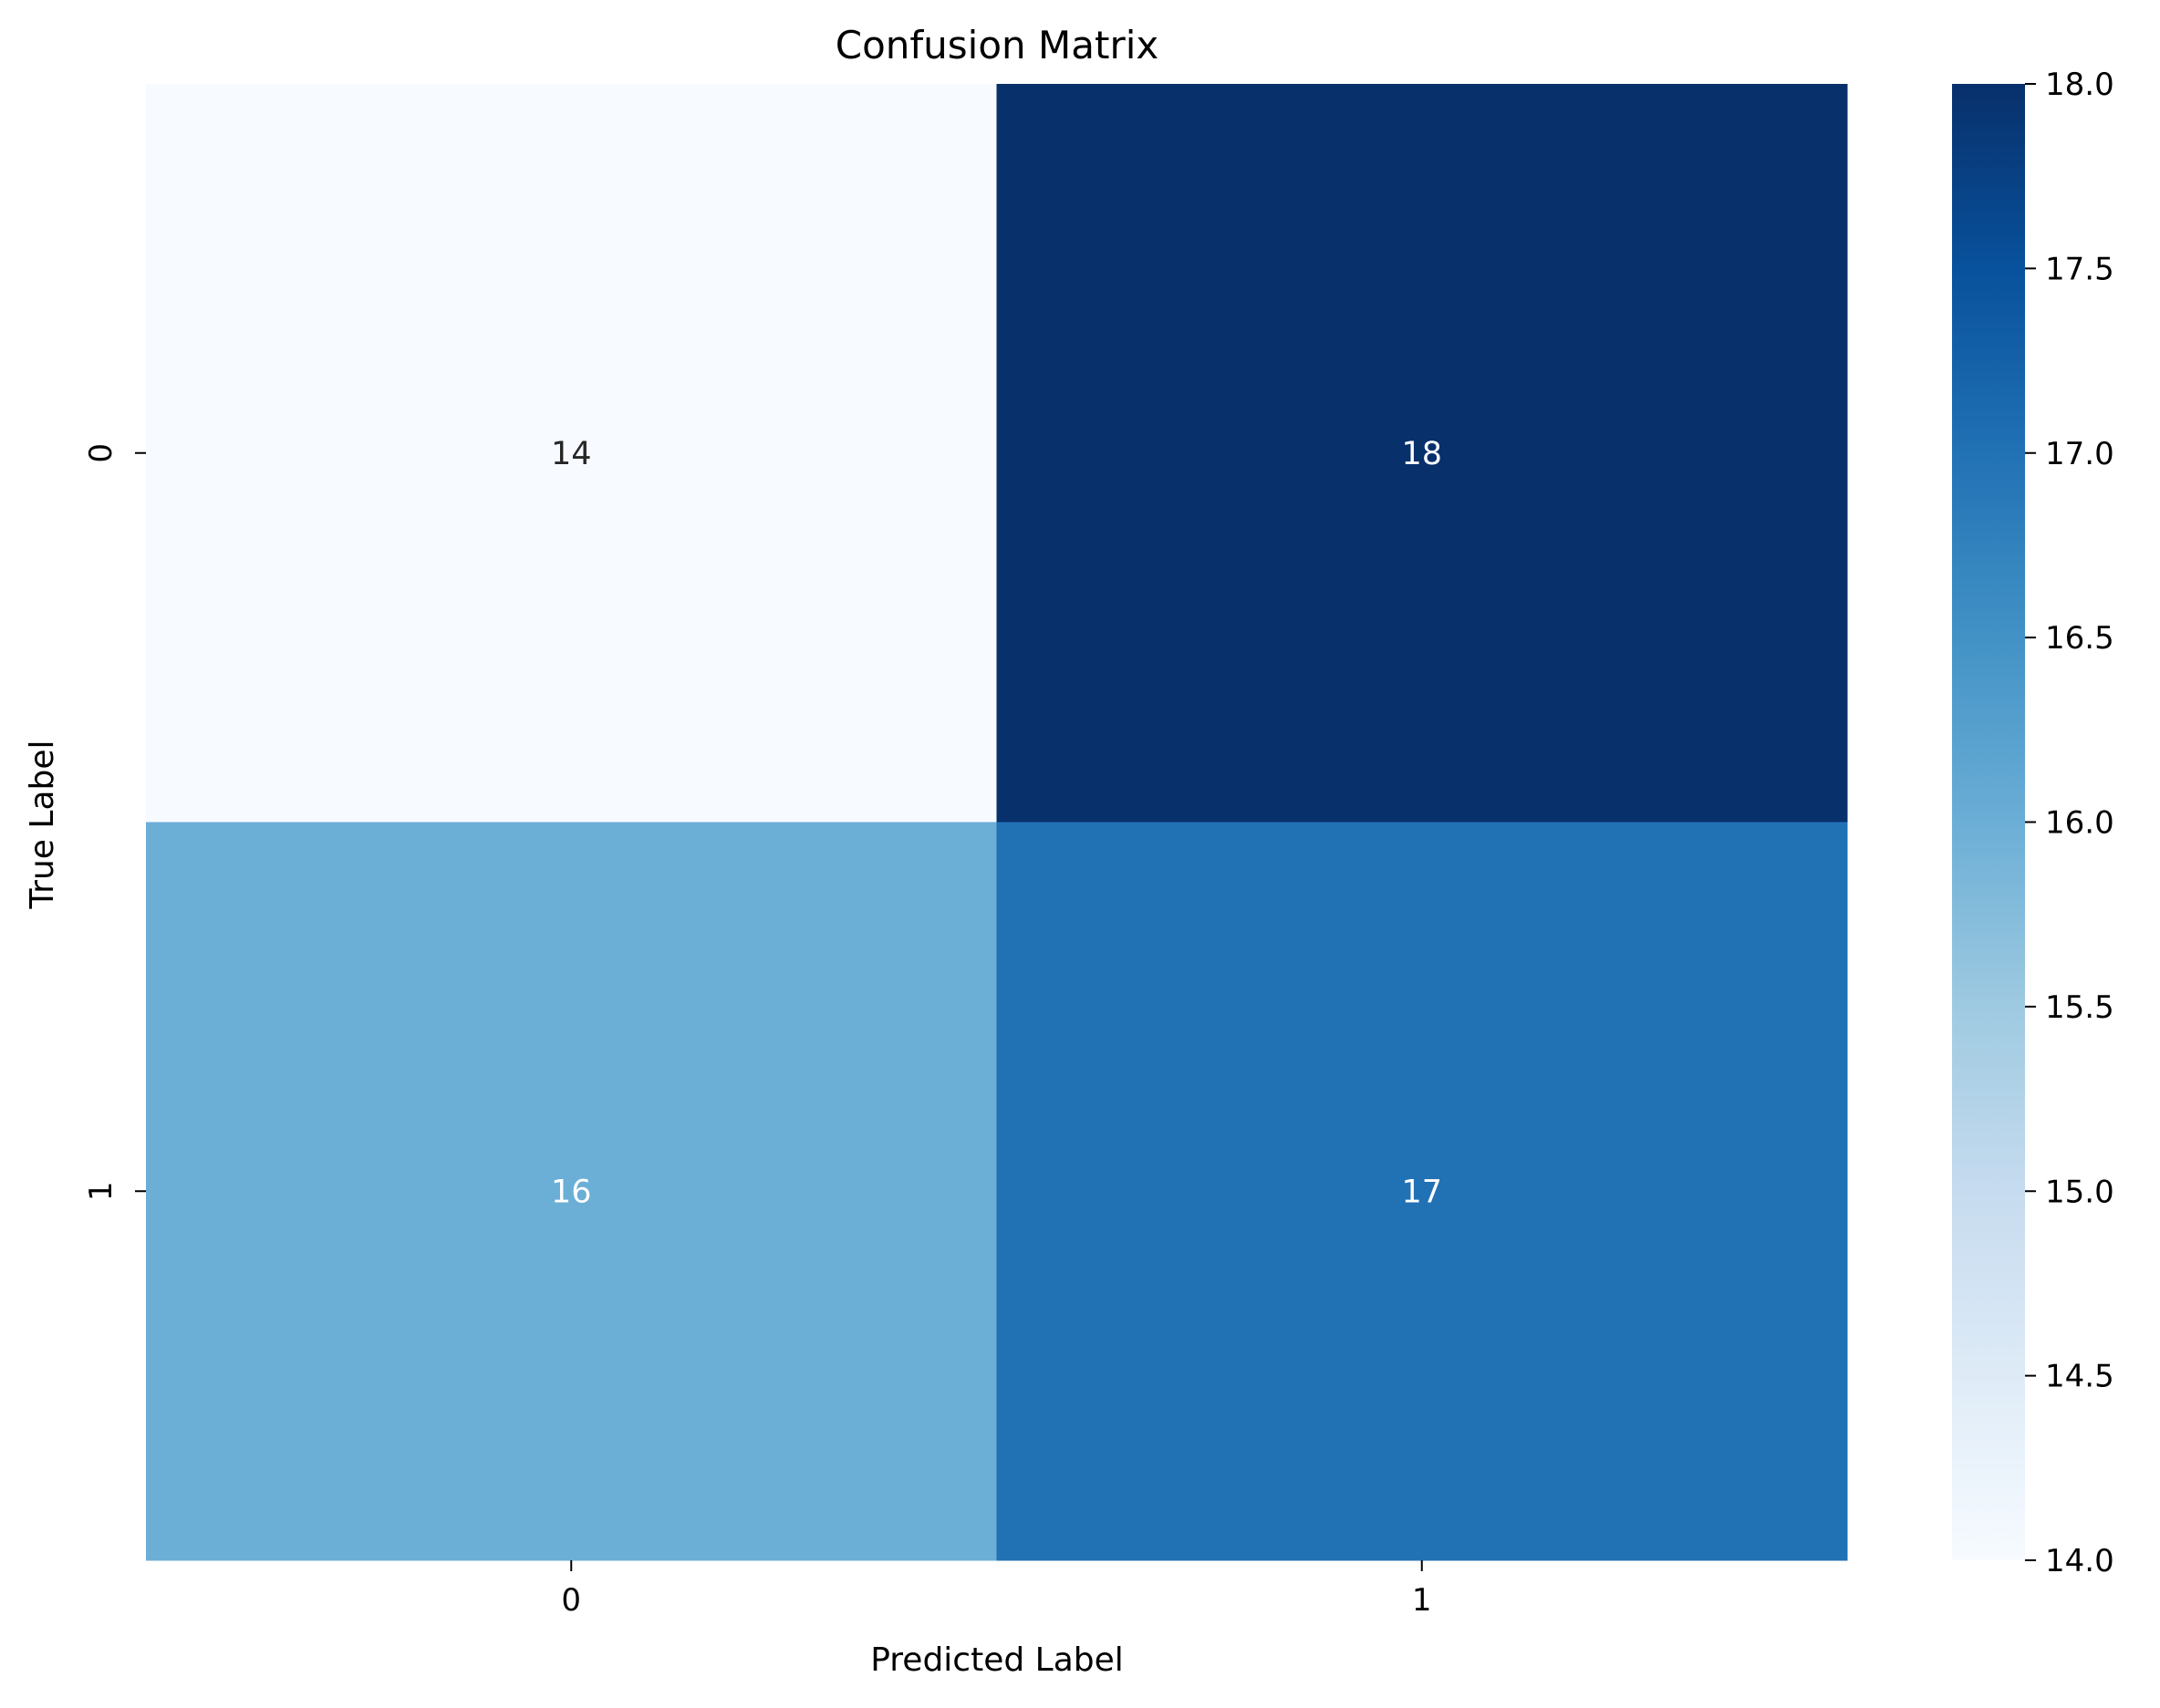 The image size is (2160, 1708). Describe the element at coordinates (101, 1191) in the screenshot. I see `y-tick-label-1: 1` at that location.